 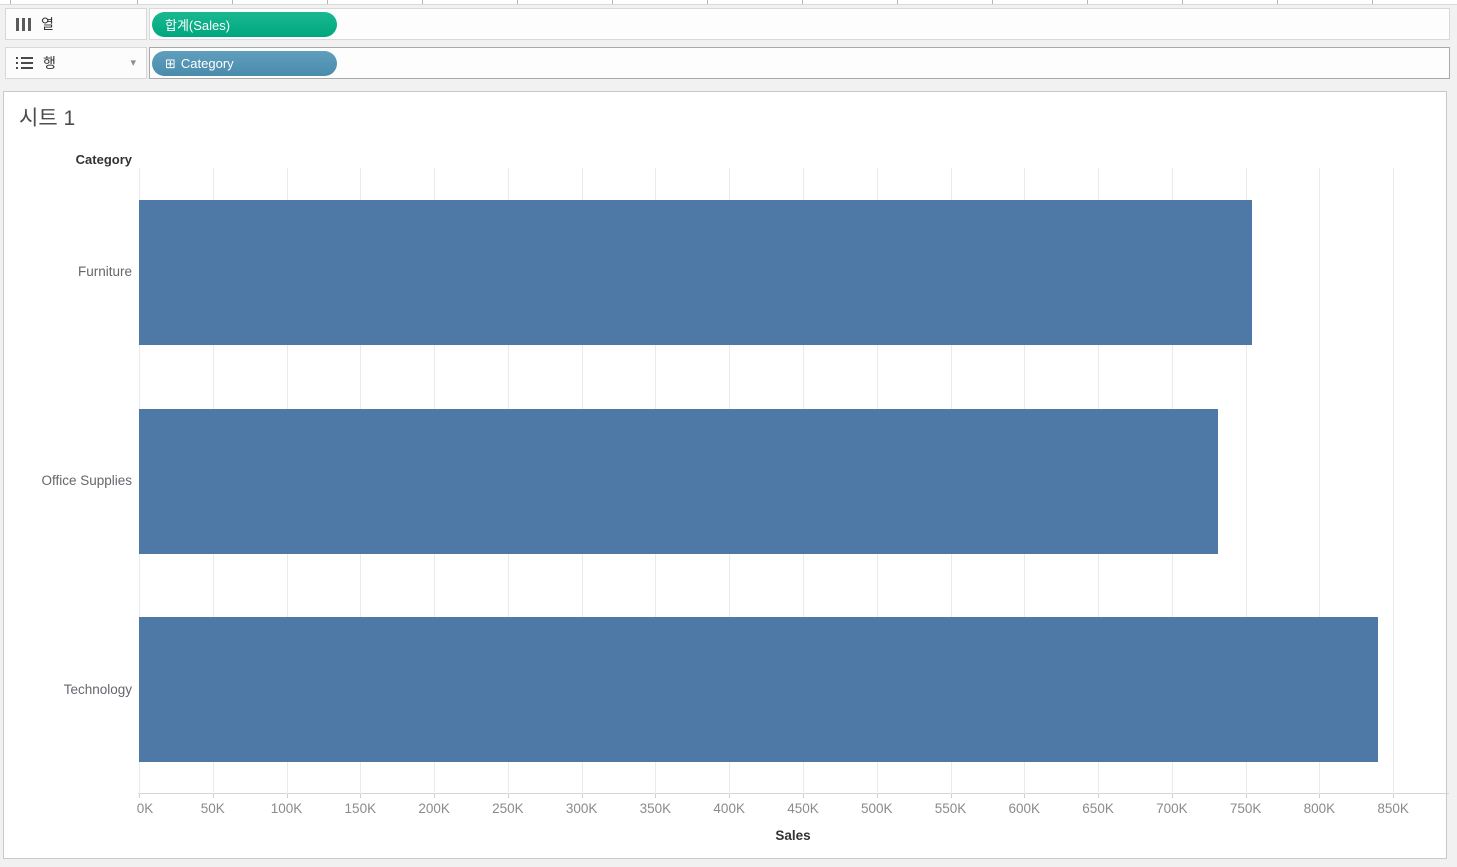 I want to click on rows-shelf-label: 행 ▾, so click(x=76, y=63).